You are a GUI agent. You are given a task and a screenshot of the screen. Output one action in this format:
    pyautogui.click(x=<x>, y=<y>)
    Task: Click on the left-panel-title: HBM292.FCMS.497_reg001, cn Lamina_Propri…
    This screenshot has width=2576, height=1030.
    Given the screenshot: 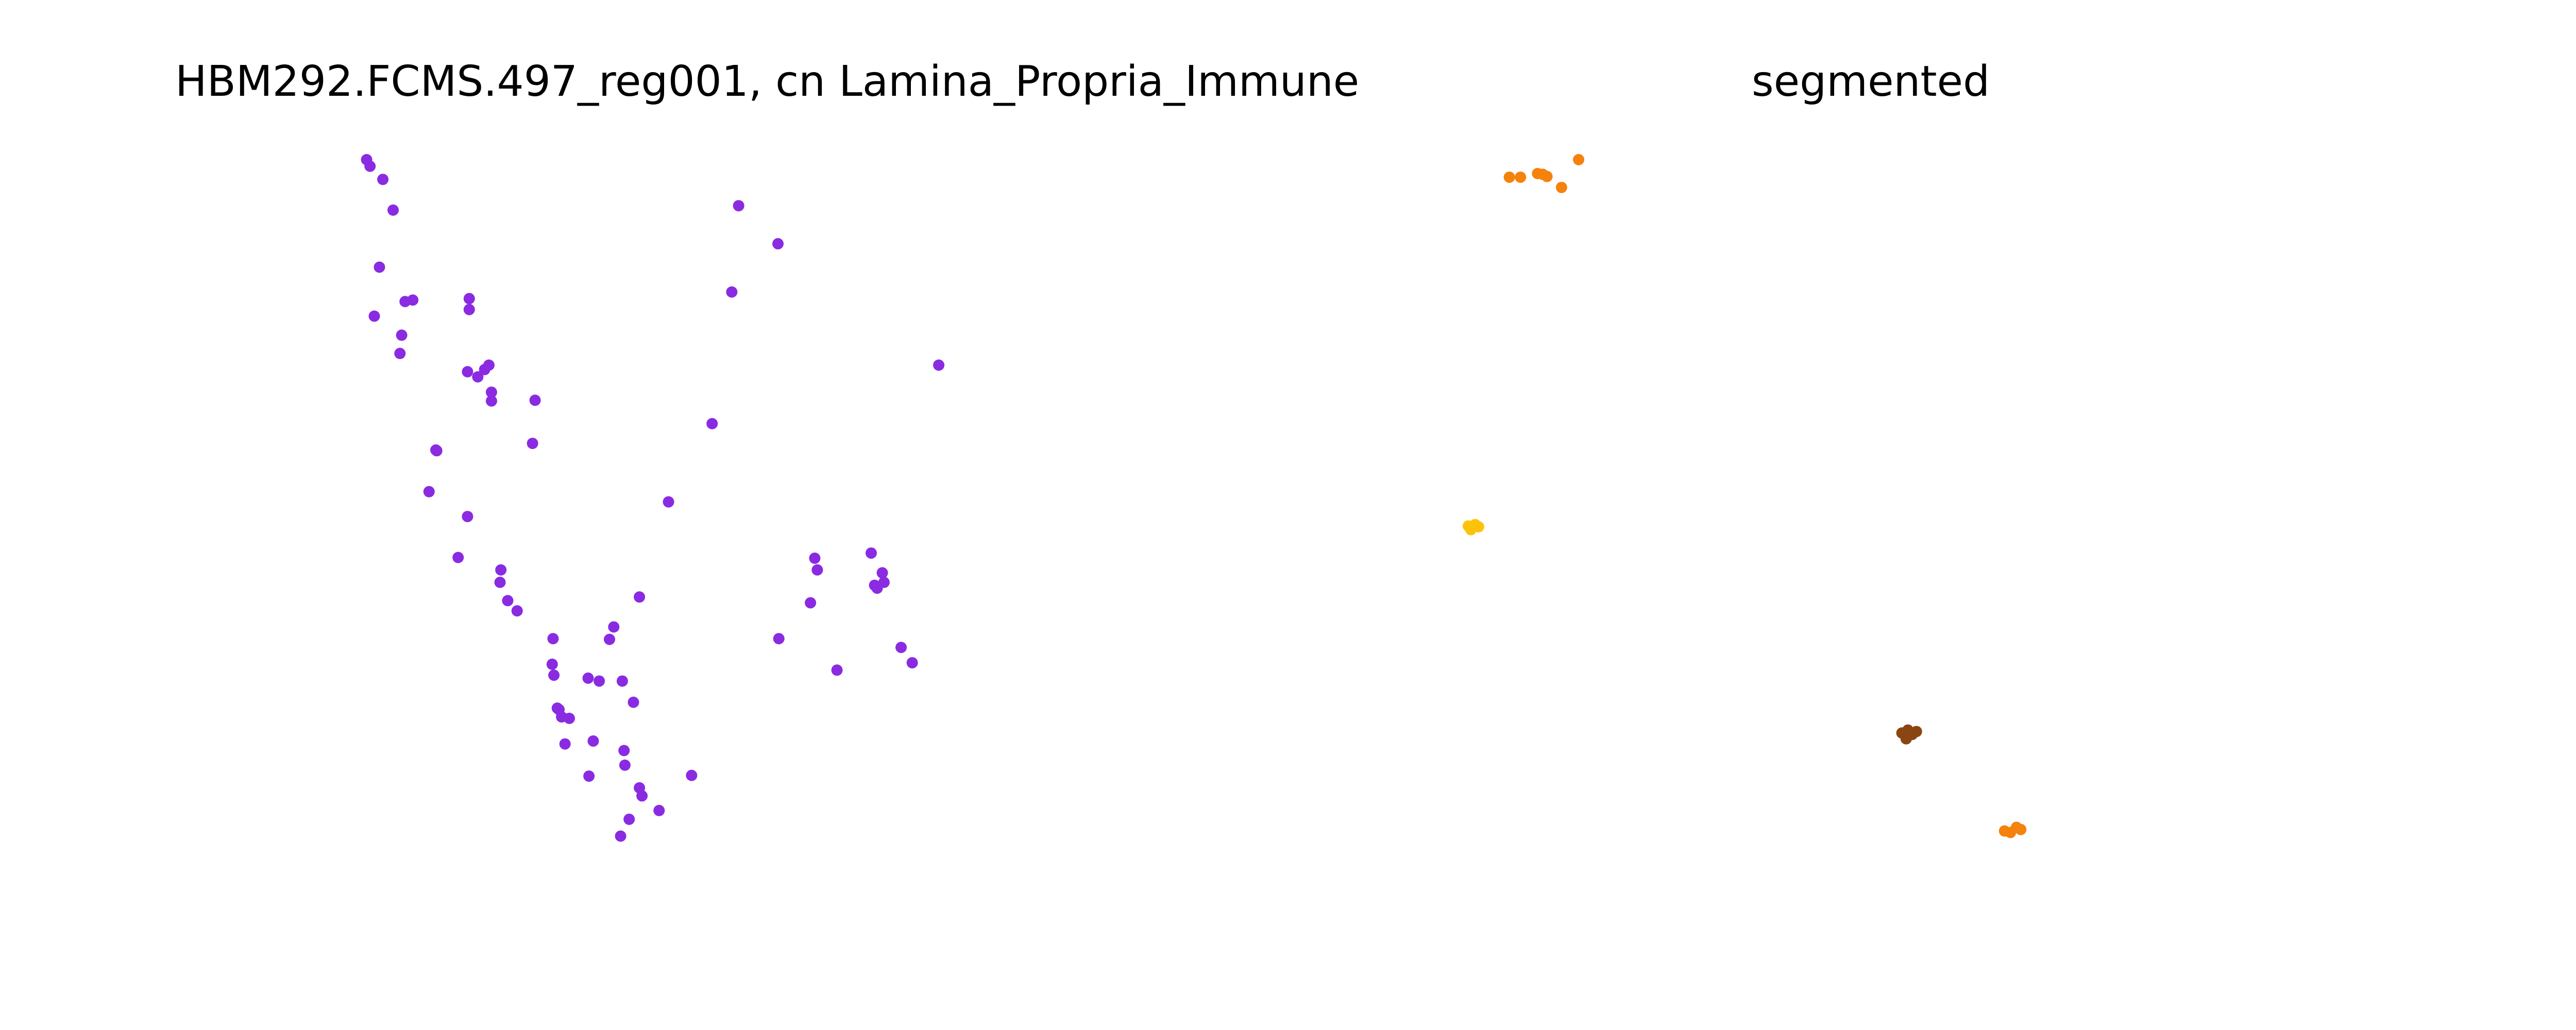 What is the action you would take?
    pyautogui.click(x=767, y=81)
    